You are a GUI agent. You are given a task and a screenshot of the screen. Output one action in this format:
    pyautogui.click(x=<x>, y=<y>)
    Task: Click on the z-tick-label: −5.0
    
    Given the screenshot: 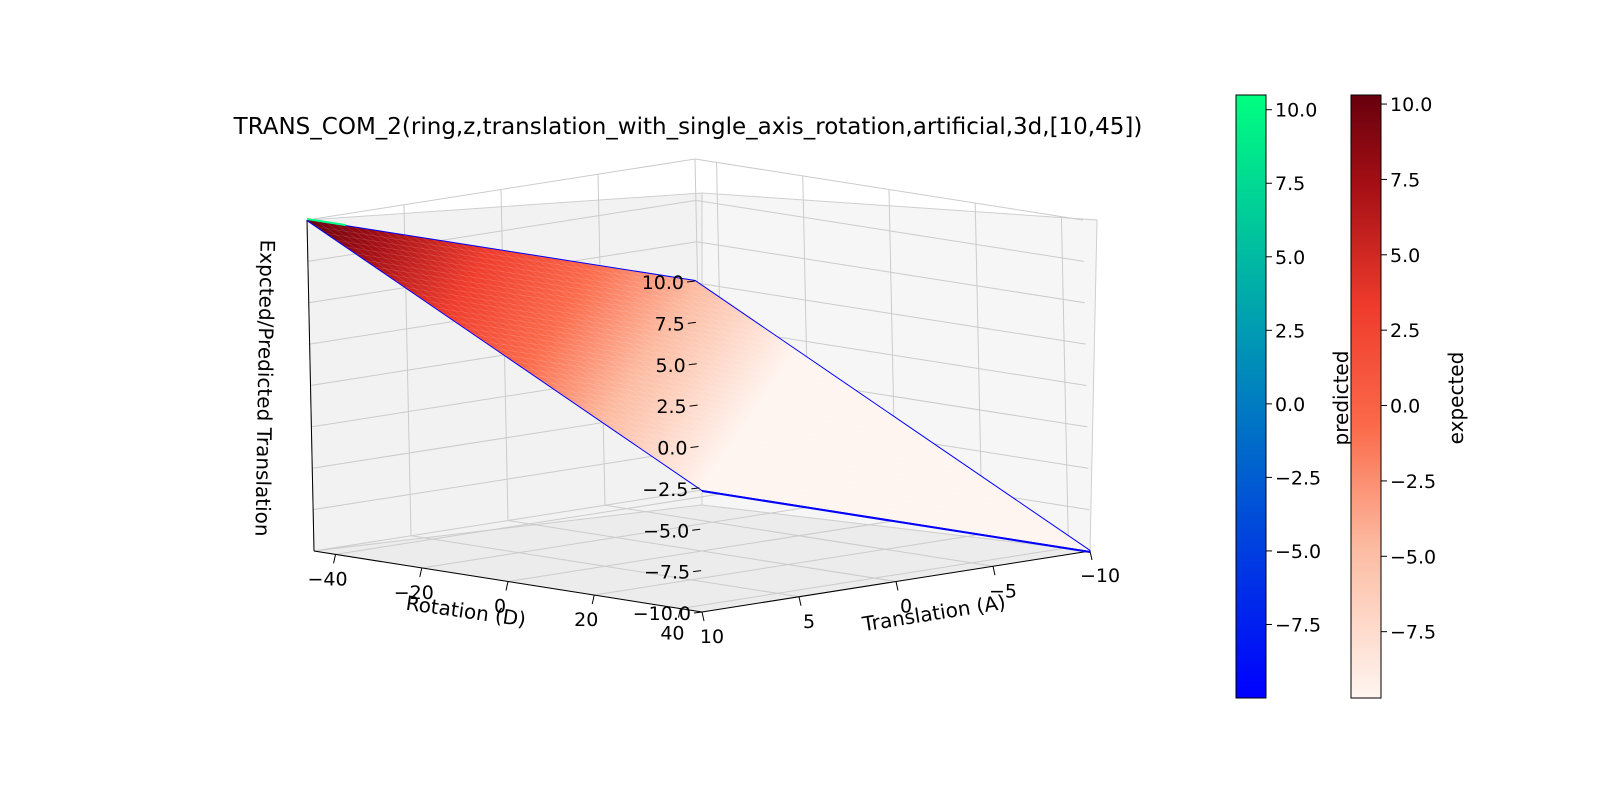 What is the action you would take?
    pyautogui.click(x=666, y=531)
    